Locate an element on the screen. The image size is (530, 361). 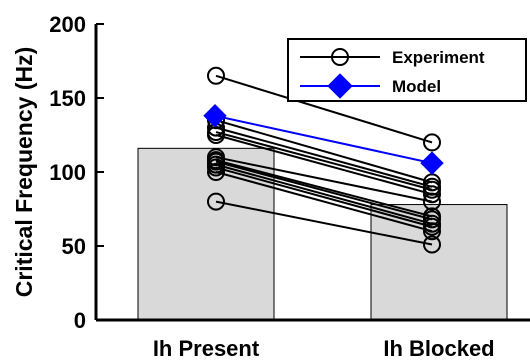
legend-experiment-label: Experiment is located at coordinates (438, 57).